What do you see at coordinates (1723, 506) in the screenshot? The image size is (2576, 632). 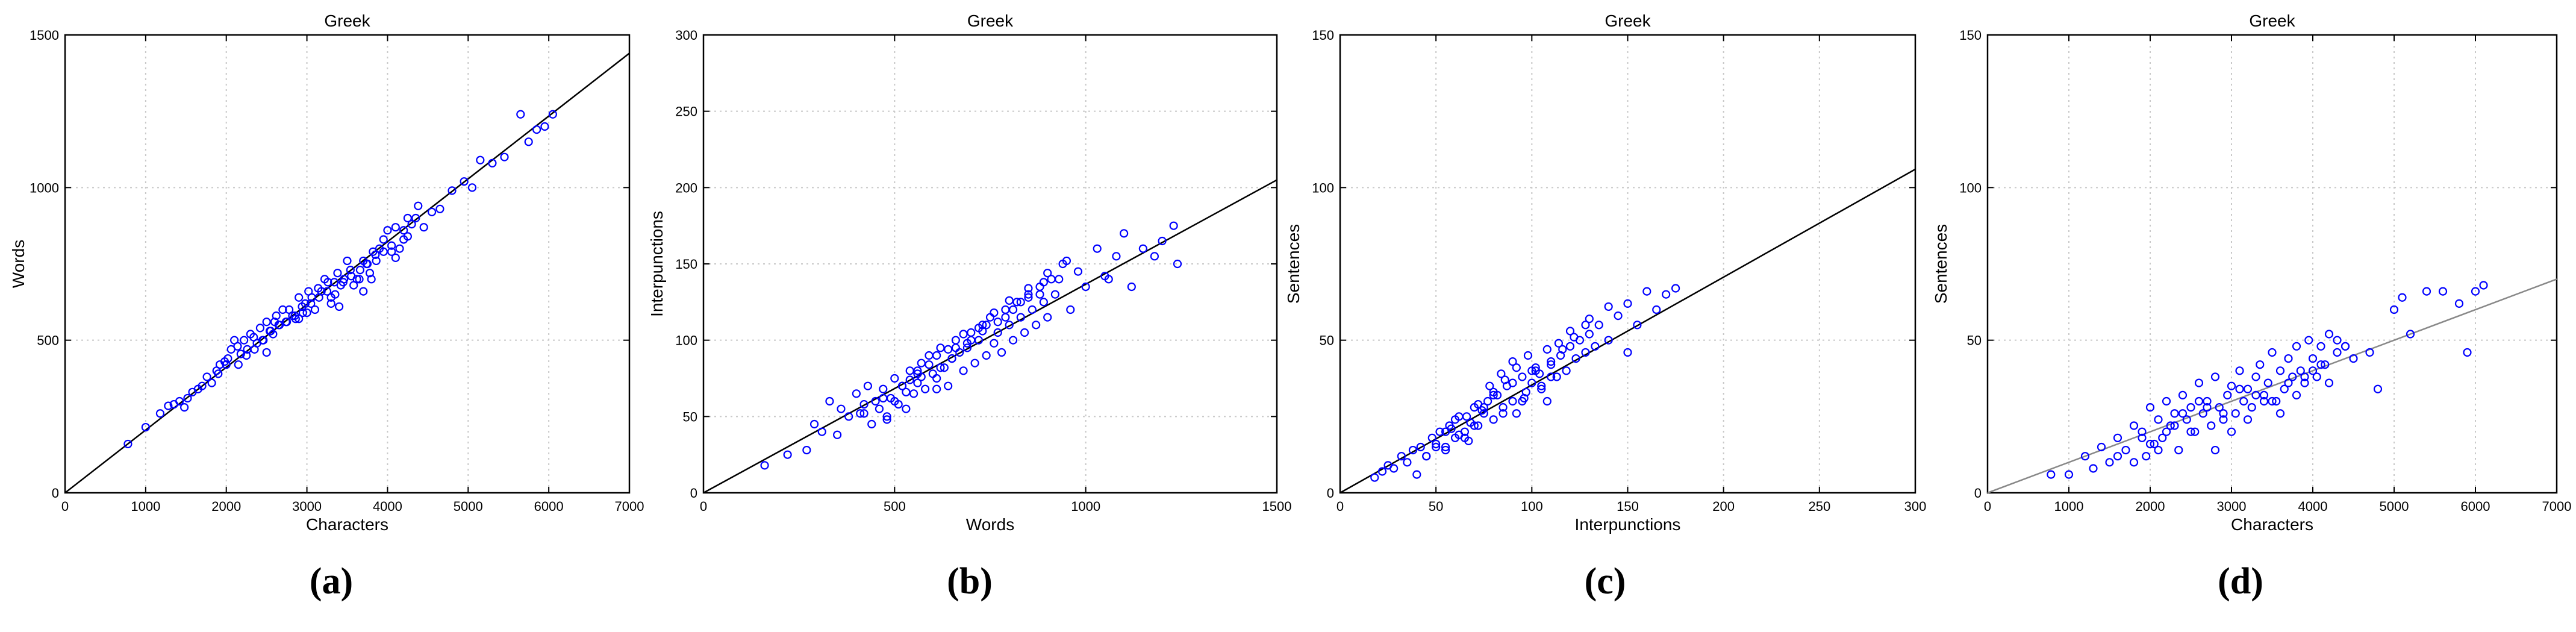 I see `x-tick-label: 200` at bounding box center [1723, 506].